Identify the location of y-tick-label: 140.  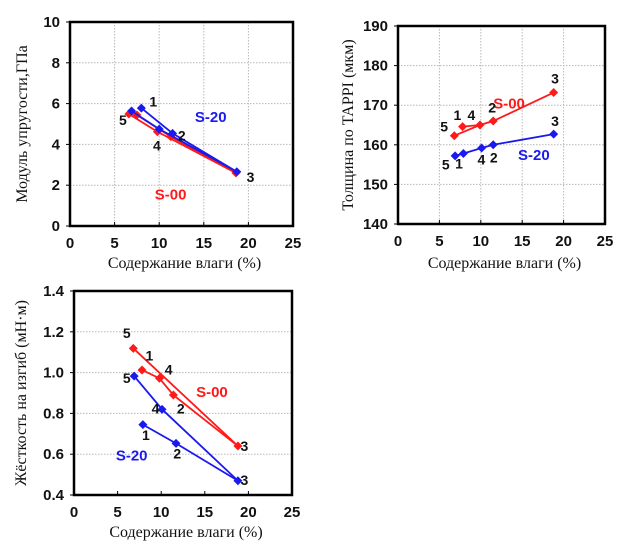
(375, 224).